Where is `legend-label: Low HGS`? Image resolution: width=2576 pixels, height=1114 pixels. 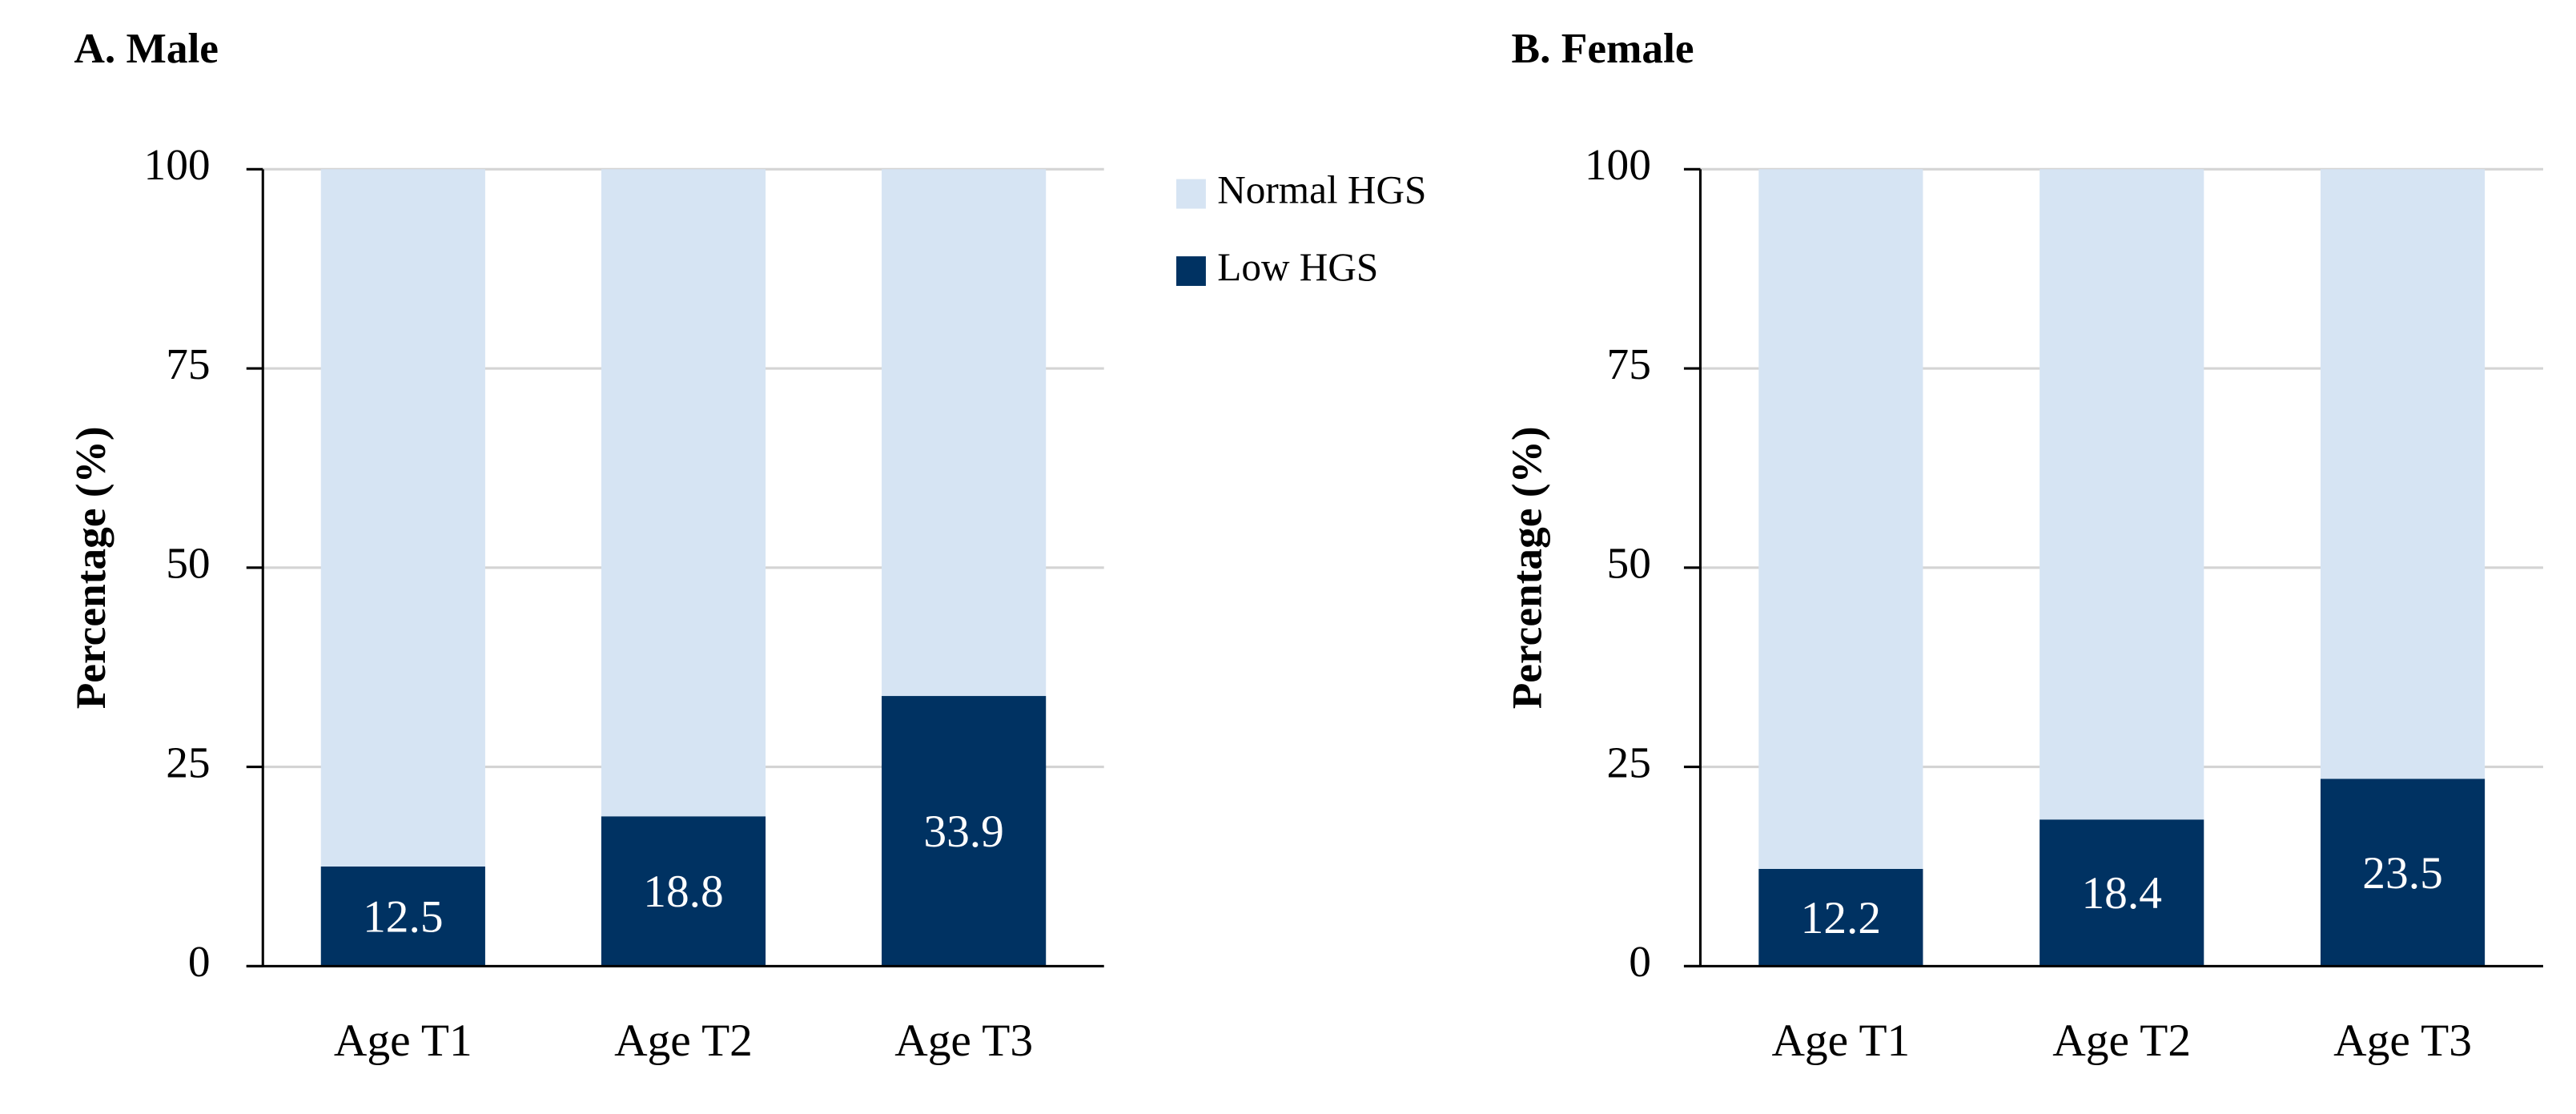
legend-label: Low HGS is located at coordinates (1297, 267).